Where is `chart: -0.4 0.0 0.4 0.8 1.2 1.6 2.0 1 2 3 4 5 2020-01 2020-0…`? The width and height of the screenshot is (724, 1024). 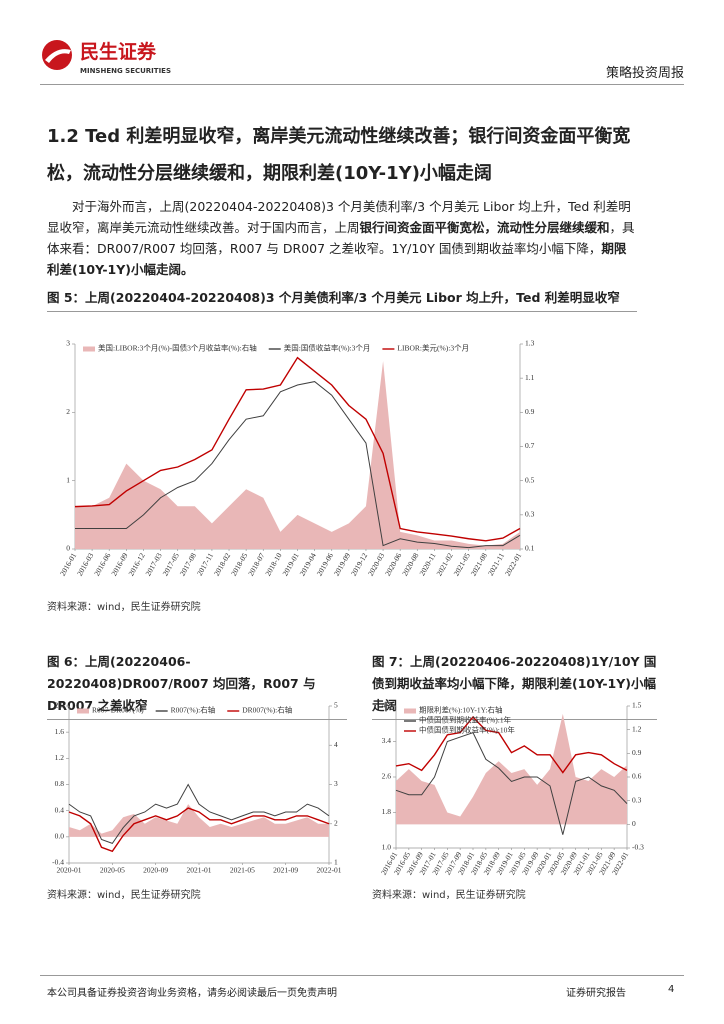
chart: -0.4 0.0 0.4 0.8 1.2 1.6 2.0 1 2 3 4 5 2020-01 2020-0… is located at coordinates (197, 788).